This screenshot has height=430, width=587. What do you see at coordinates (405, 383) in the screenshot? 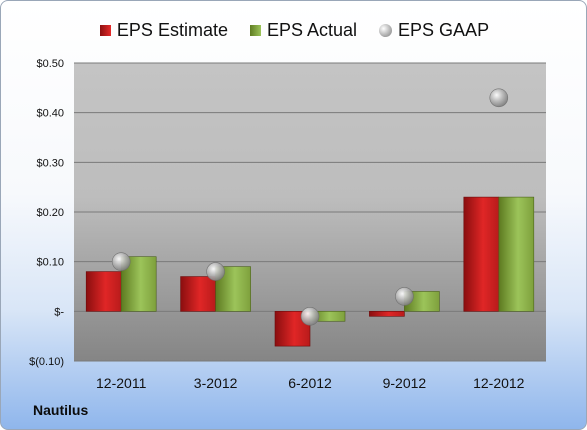
I see `x-tick-label: 9-2012` at bounding box center [405, 383].